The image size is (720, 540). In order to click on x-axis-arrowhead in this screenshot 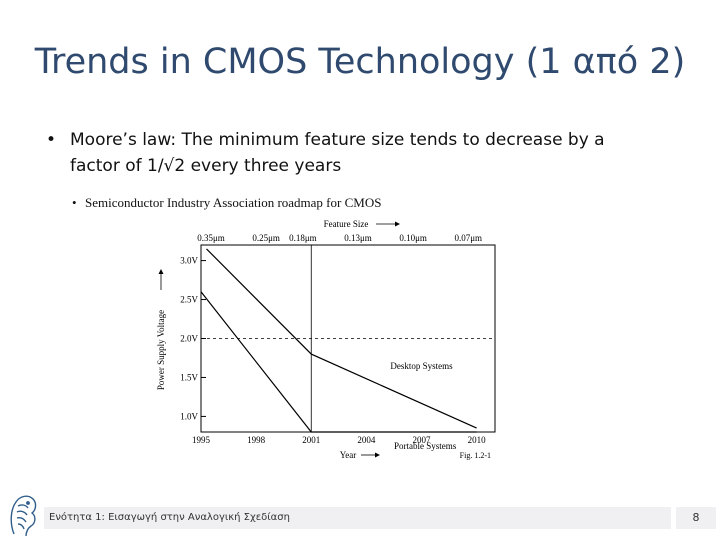, I will do `click(377, 455)`.